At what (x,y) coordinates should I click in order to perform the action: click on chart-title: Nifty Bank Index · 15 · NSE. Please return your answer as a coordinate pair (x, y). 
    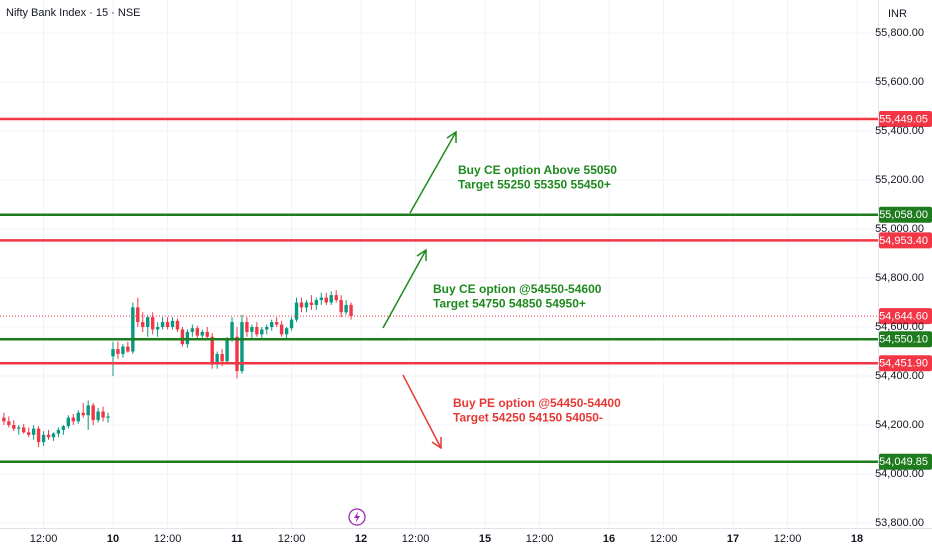
    Looking at the image, I should click on (73, 13).